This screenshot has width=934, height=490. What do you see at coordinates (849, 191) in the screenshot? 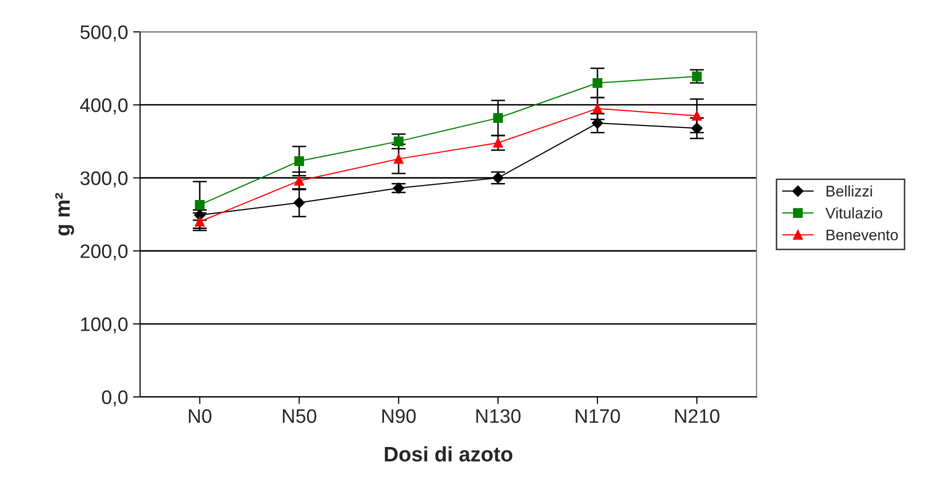
I see `legend-label: Bellizzi` at bounding box center [849, 191].